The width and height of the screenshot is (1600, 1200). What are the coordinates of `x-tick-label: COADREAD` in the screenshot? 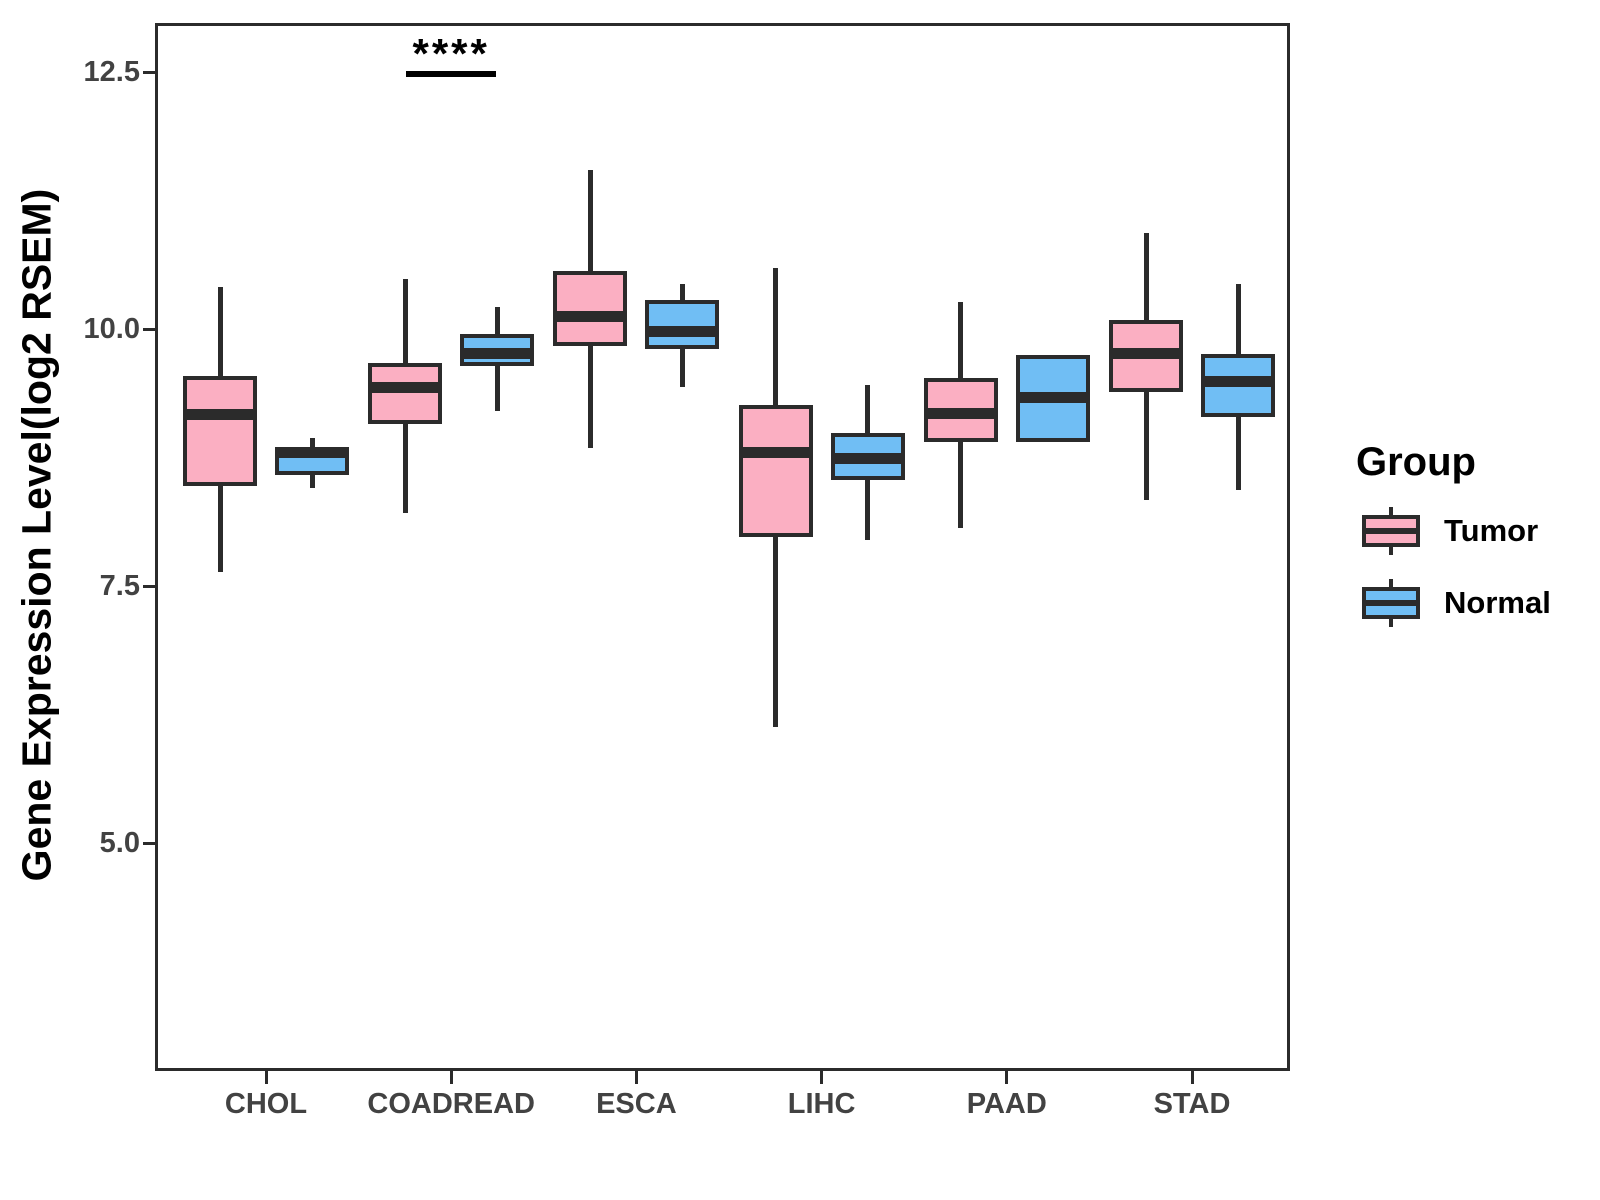 It's located at (451, 1104).